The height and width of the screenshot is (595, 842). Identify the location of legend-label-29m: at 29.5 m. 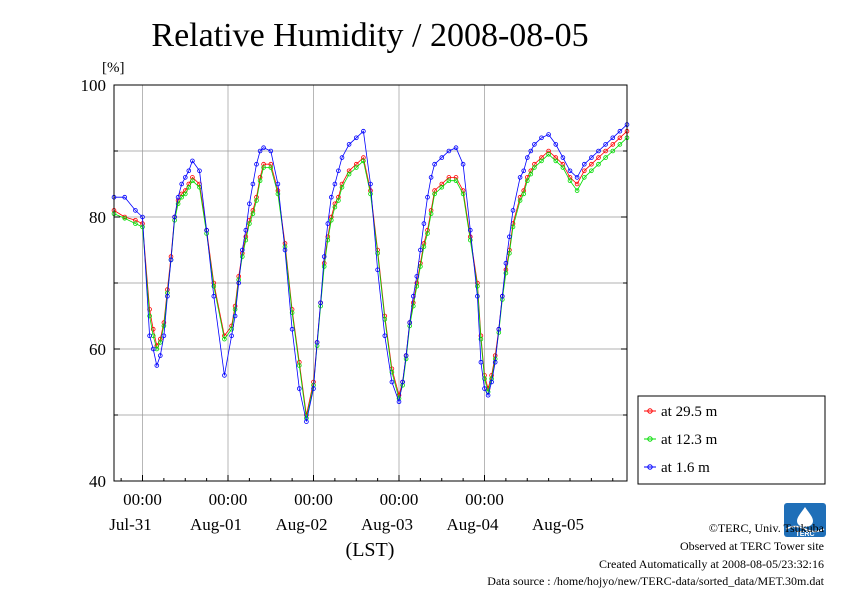
(689, 412).